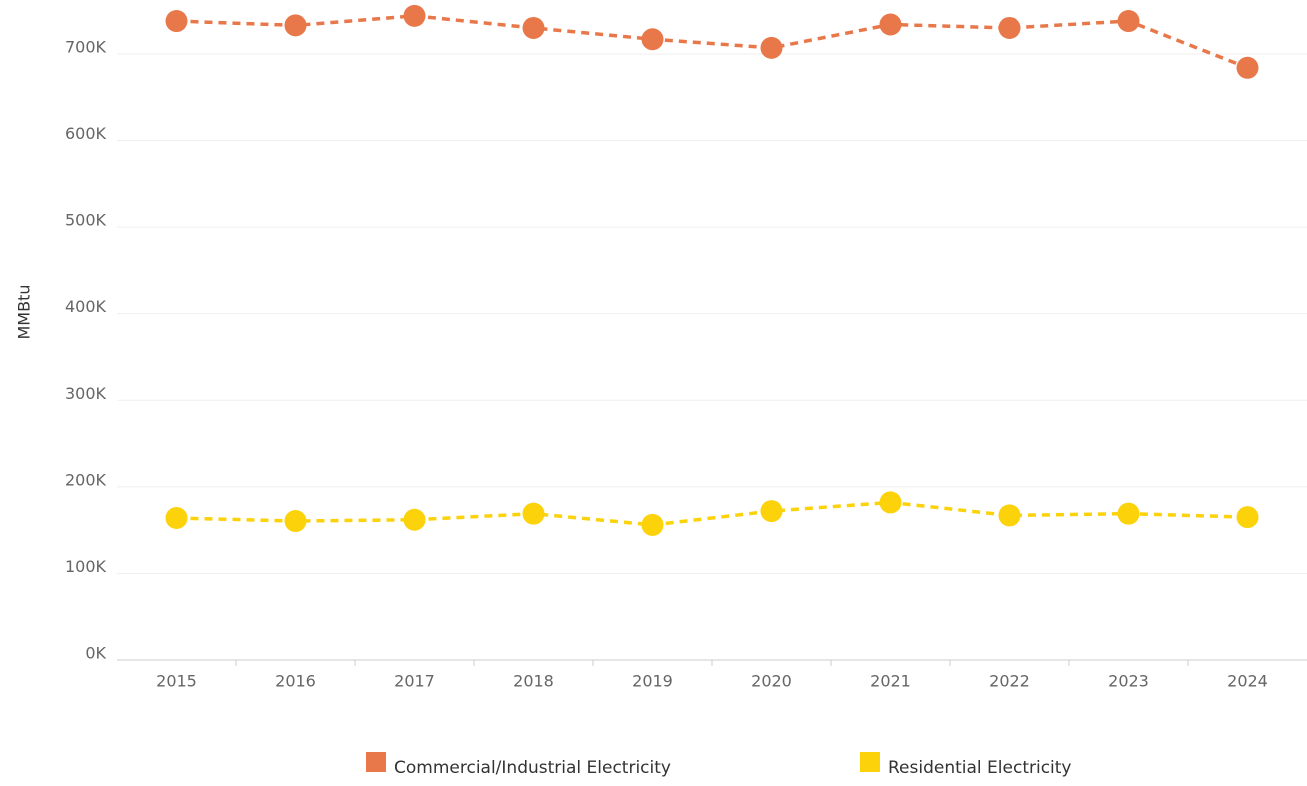 The image size is (1307, 786). Describe the element at coordinates (1128, 681) in the screenshot. I see `x-tick-label: 2023` at that location.